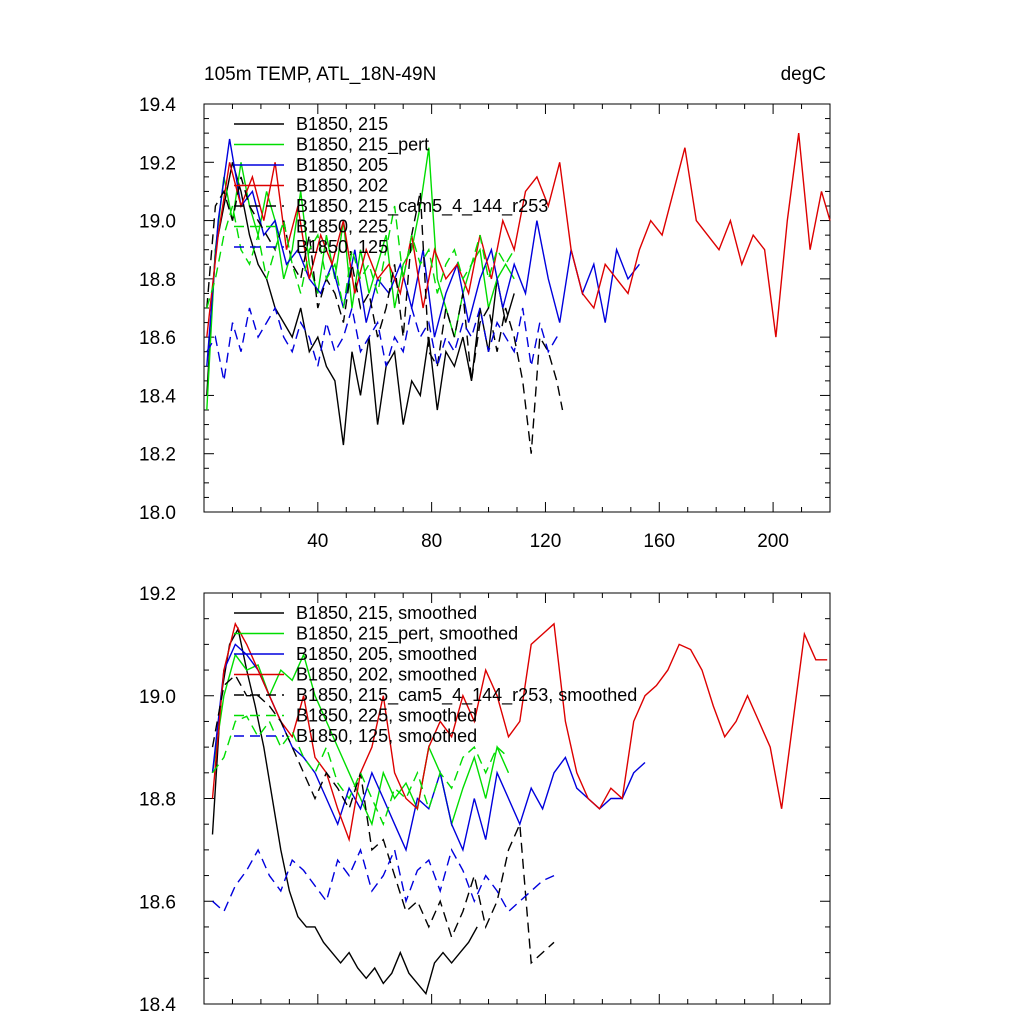 The image size is (1024, 1024). Describe the element at coordinates (422, 206) in the screenshot. I see `chart-0-legend-label-4: B1850, 215_cam5_4_144_r253` at that location.